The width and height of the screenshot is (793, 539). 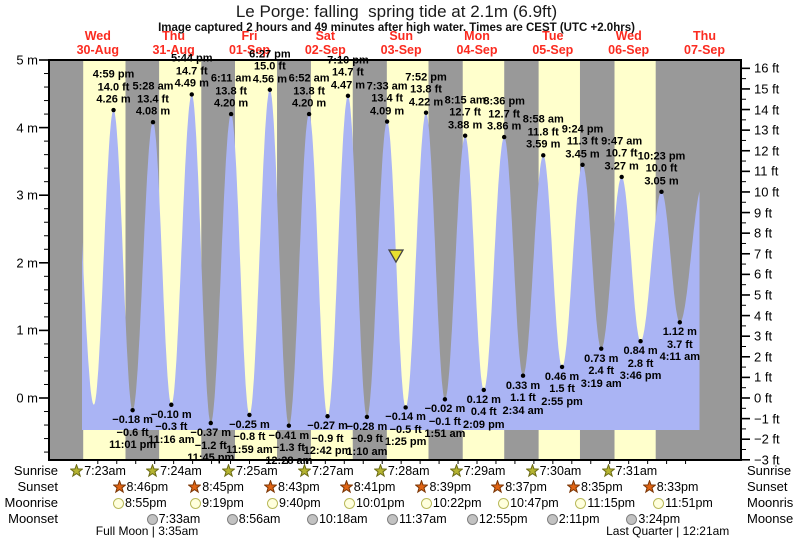 What do you see at coordinates (594, 487) in the screenshot?
I see `sunset-event: 8:35pm` at bounding box center [594, 487].